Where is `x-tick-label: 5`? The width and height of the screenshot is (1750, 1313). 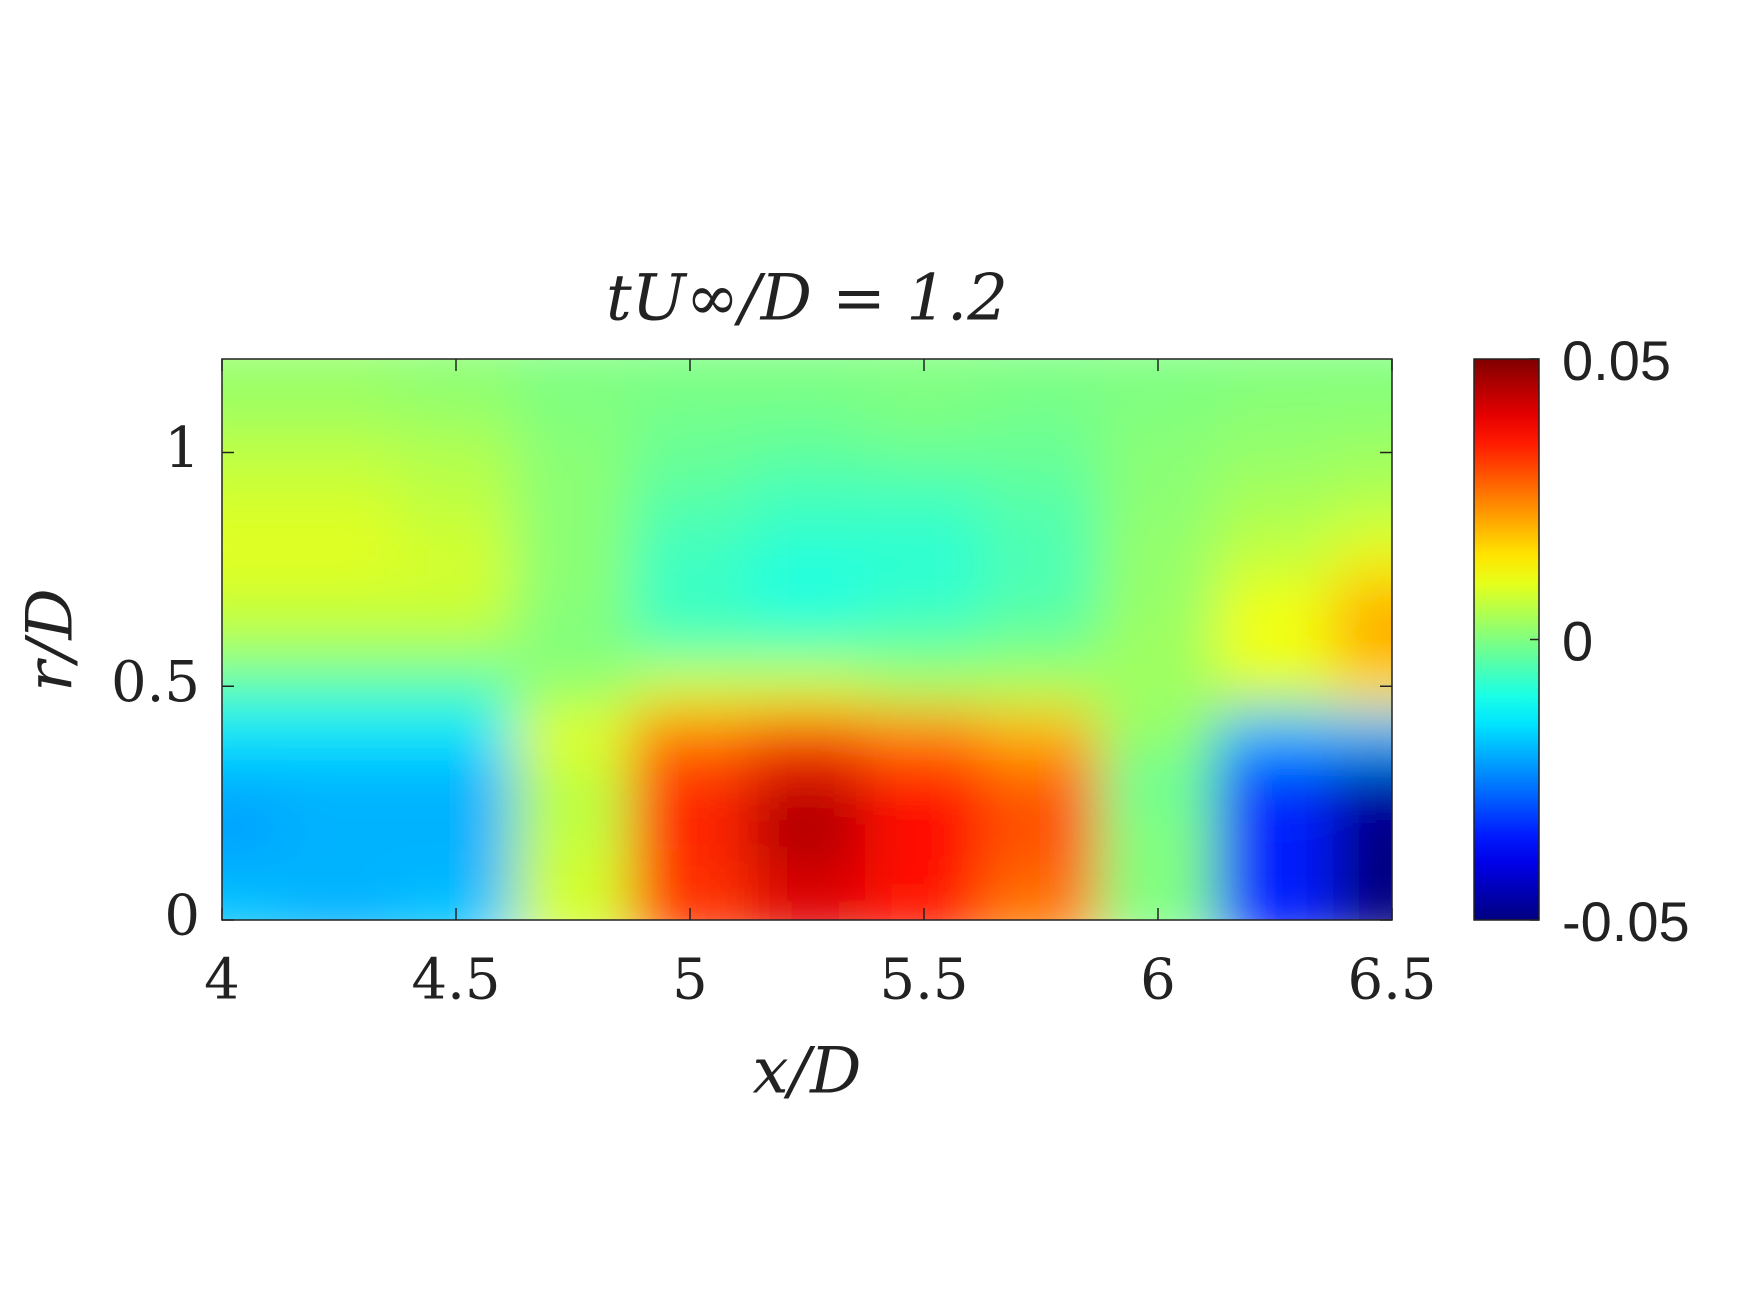 x-tick-label: 5 is located at coordinates (690, 980).